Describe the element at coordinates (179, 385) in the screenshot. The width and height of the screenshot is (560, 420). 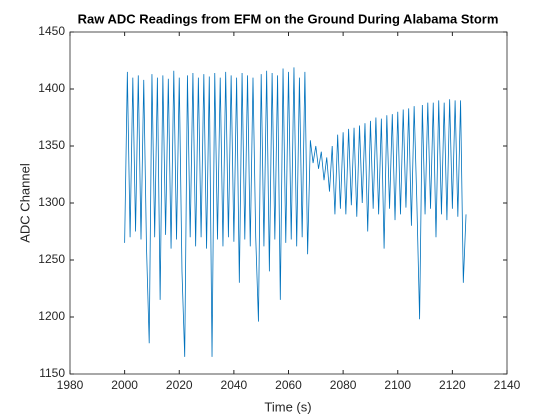
I see `x-tick-label: 2020` at that location.